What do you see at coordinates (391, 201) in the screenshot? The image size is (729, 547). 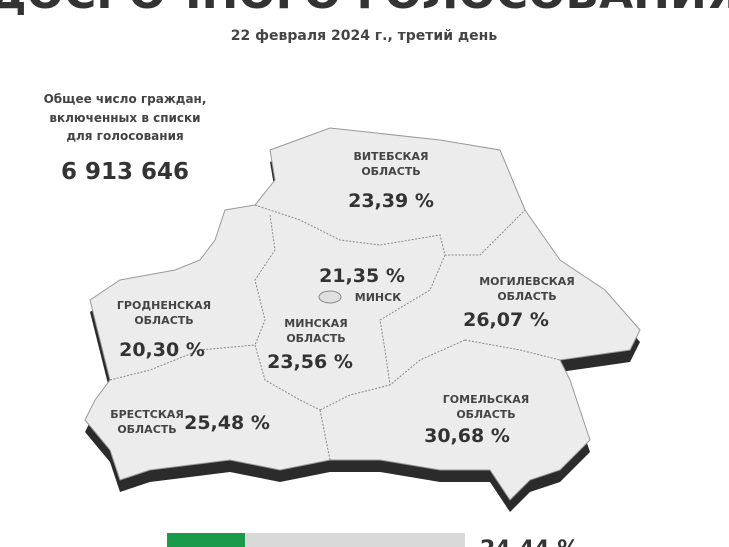 I see `region-percent: 23,39 %` at bounding box center [391, 201].